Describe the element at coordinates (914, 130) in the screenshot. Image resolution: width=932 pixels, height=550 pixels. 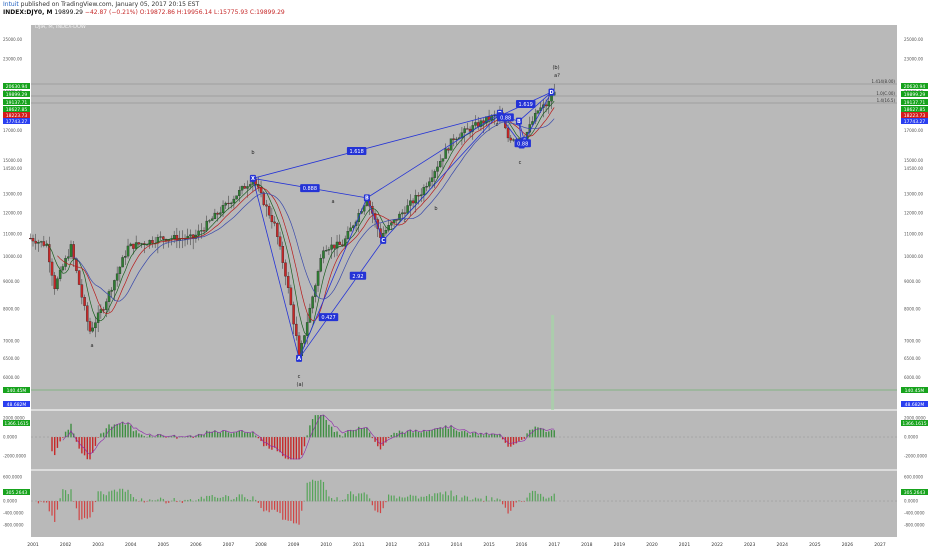
I see `y-tick-label-right: 17000.00` at that location.